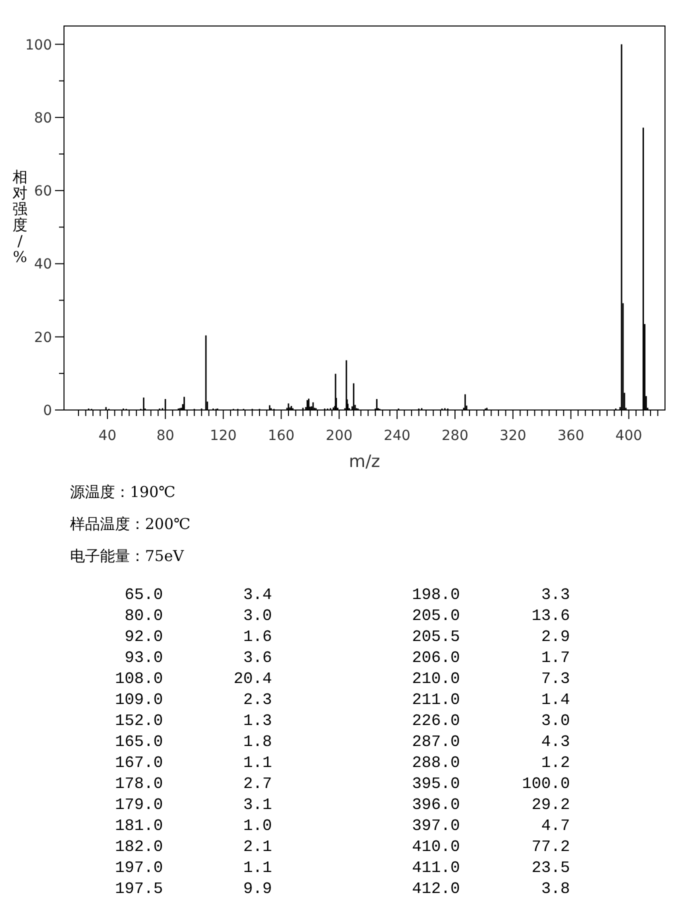 The height and width of the screenshot is (907, 674). Describe the element at coordinates (551, 847) in the screenshot. I see `text: 77.2` at that location.